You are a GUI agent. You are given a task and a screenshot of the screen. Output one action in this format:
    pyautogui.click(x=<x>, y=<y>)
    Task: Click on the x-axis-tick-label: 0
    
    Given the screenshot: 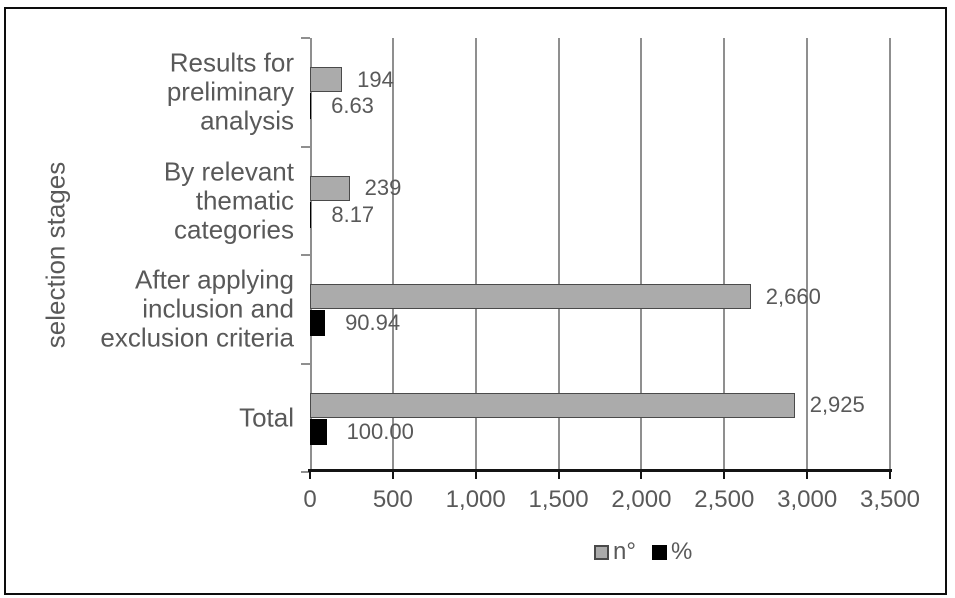 What is the action you would take?
    pyautogui.click(x=310, y=499)
    